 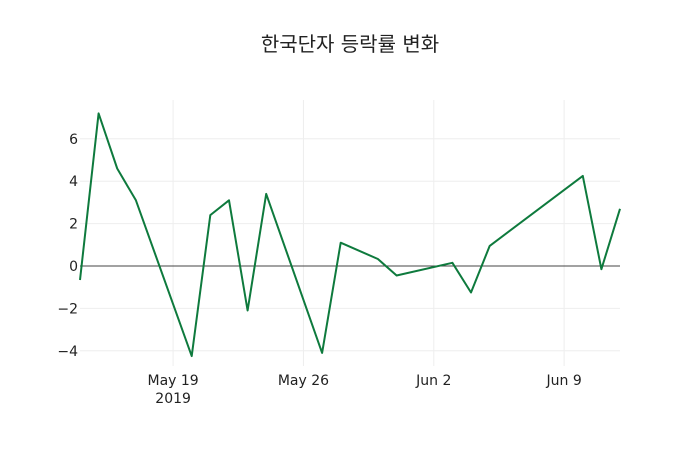 I want to click on x-tick-label: Jun 9, so click(x=564, y=381).